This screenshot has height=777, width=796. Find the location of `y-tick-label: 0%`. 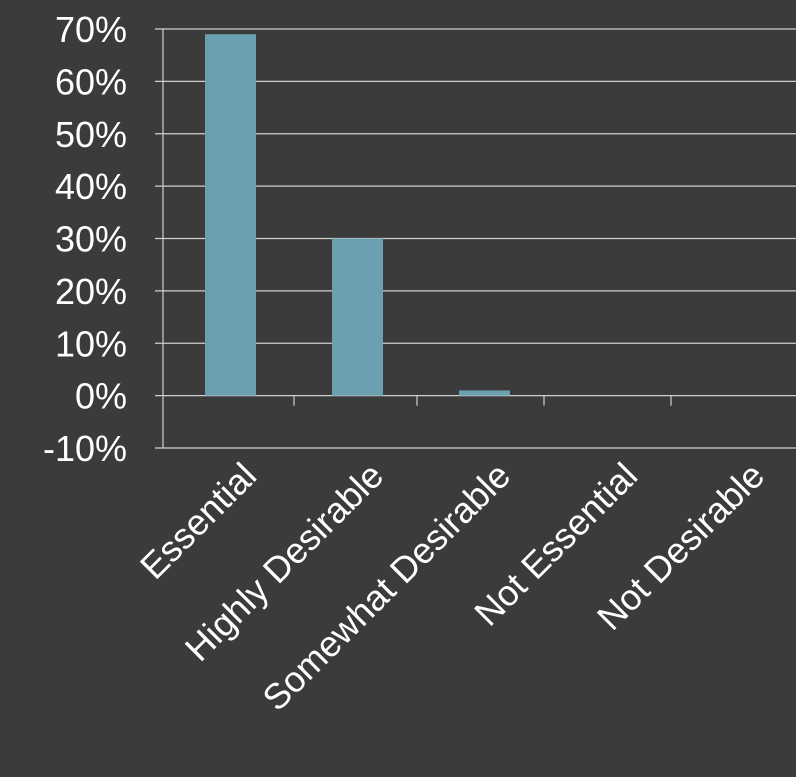

y-tick-label: 0% is located at coordinates (101, 396).